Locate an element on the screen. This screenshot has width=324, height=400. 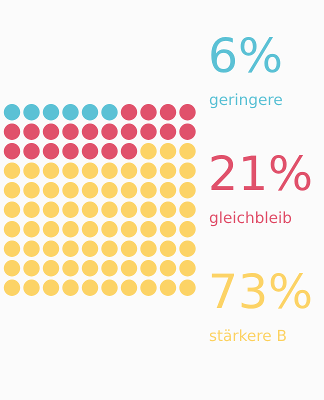
data-label: 73% is located at coordinates (261, 290).